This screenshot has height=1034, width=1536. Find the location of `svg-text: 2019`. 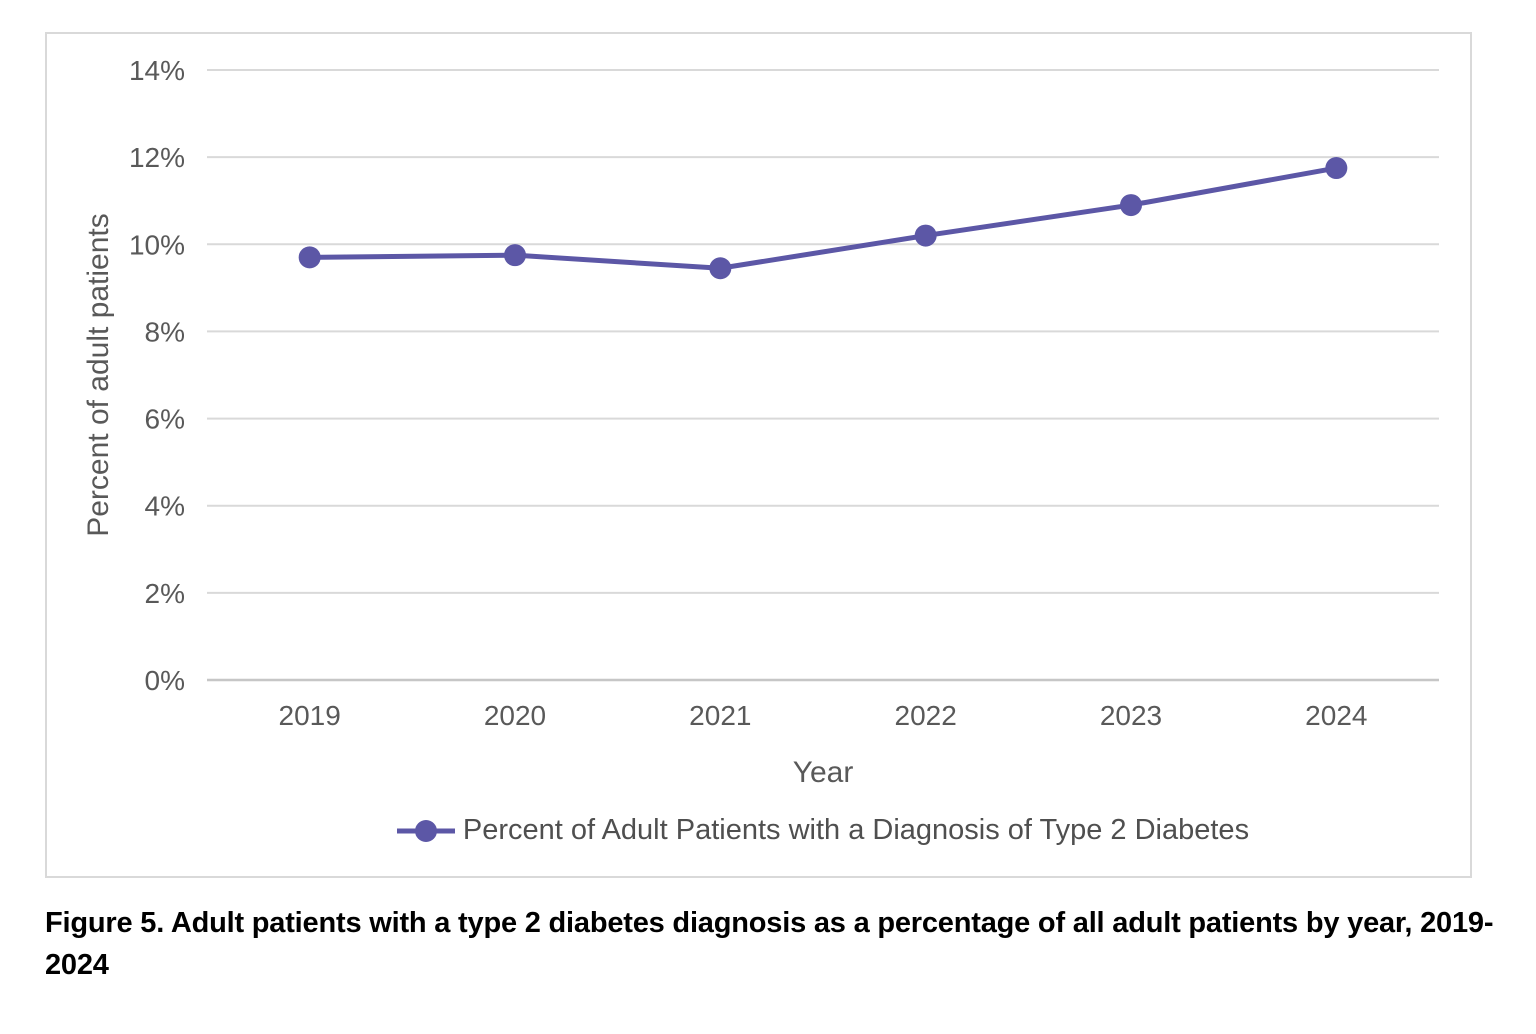

svg-text: 2019 is located at coordinates (310, 715).